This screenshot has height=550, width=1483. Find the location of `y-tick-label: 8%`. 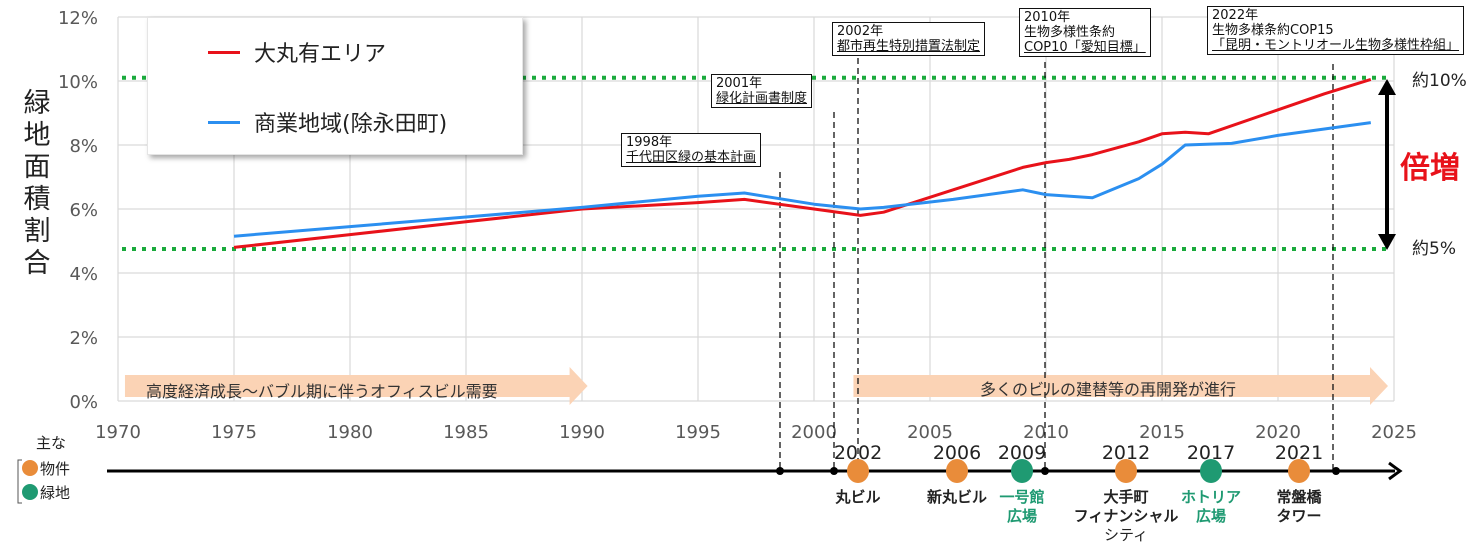

y-tick-label: 8% is located at coordinates (83, 146).